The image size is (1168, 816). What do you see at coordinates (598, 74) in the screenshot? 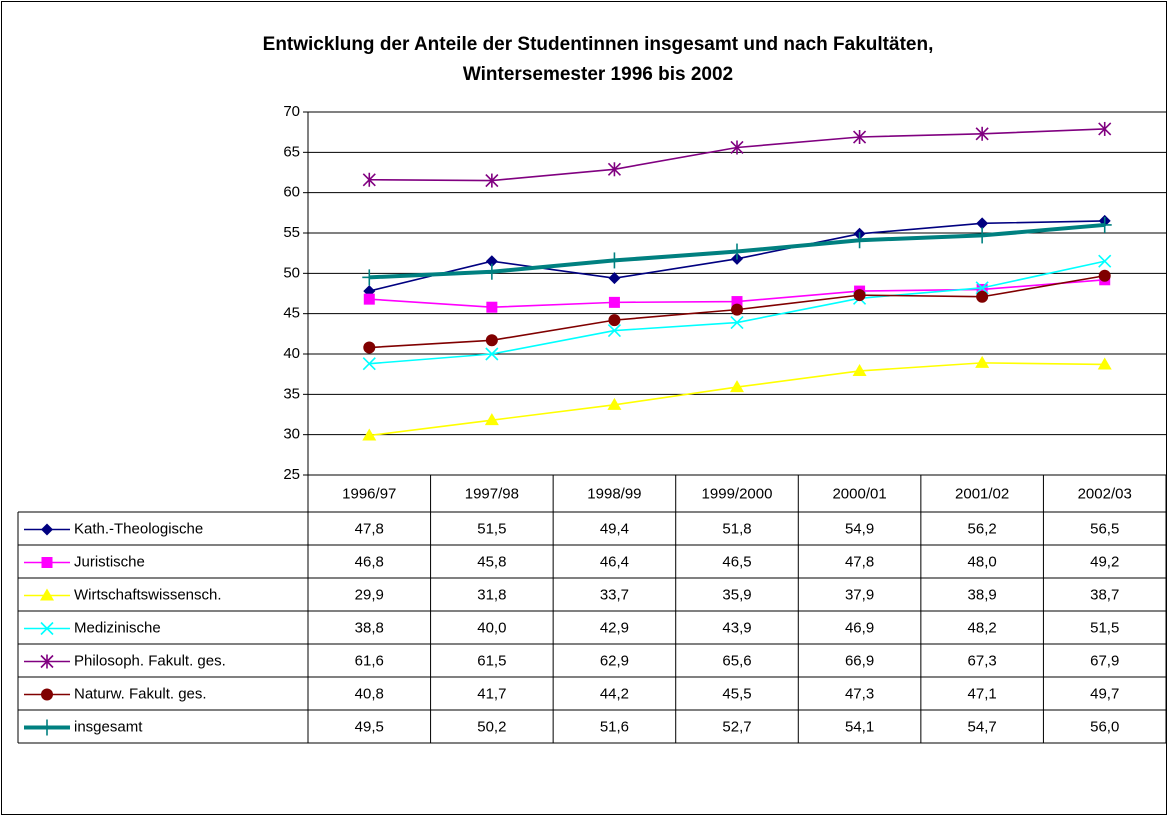
I see `chart-title: Wintersemester 1996 bis 2002` at bounding box center [598, 74].